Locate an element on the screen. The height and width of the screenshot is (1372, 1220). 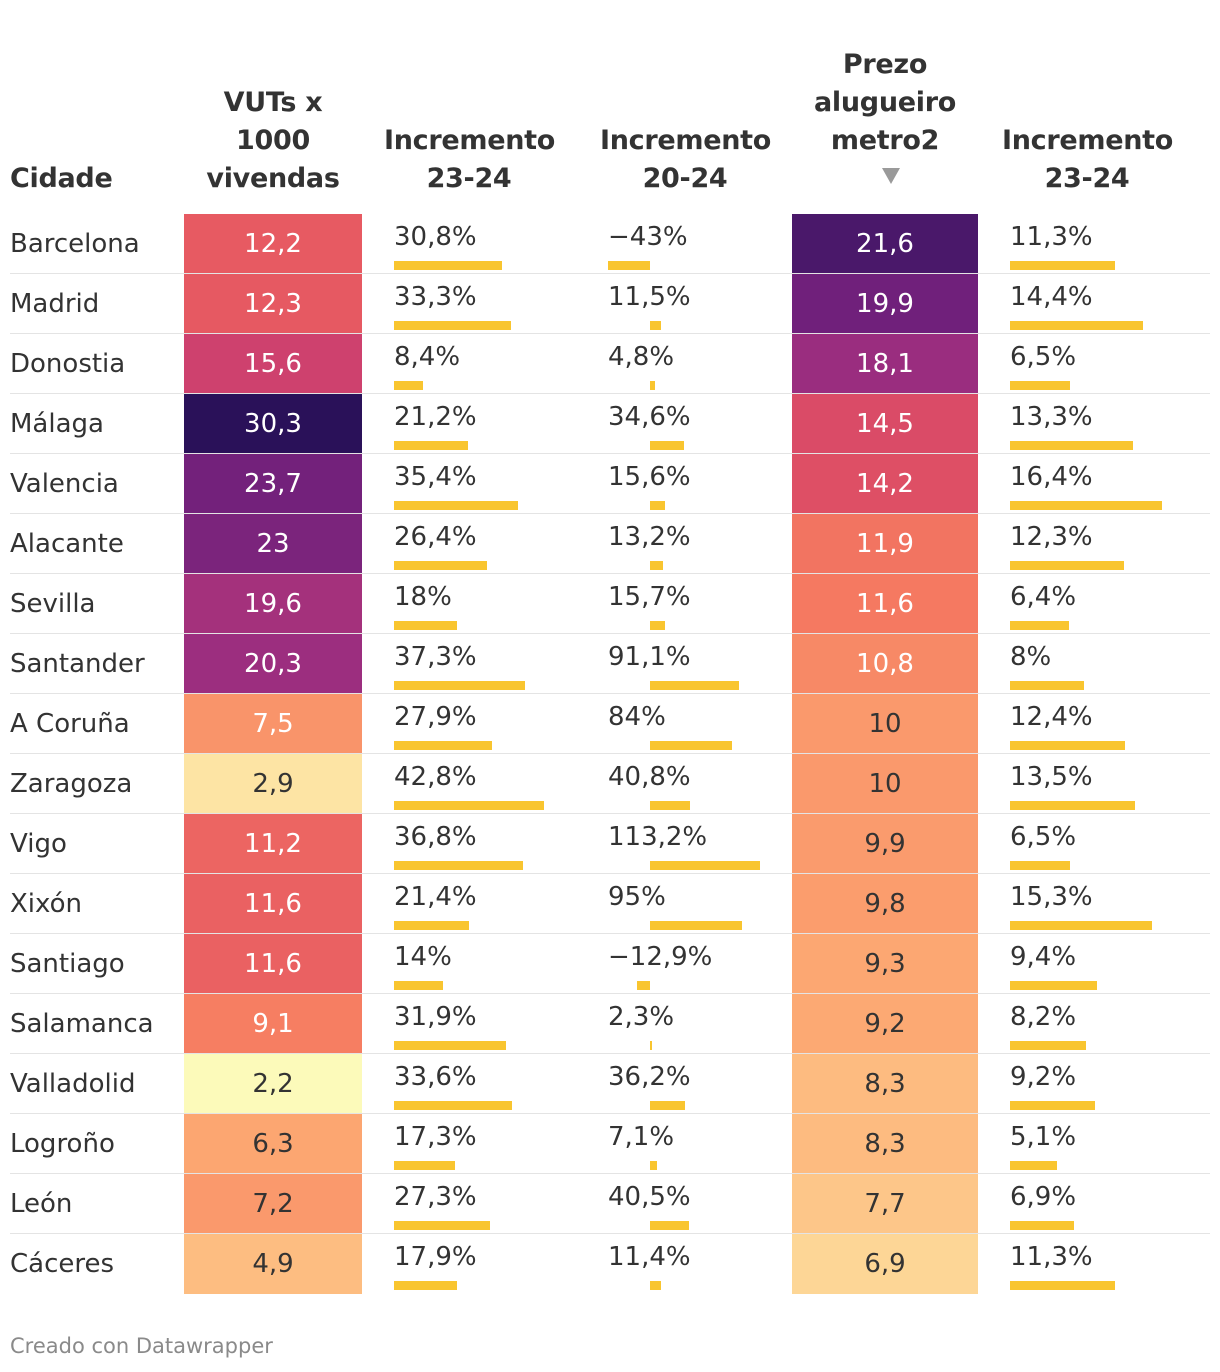
cell-inc1: 31,9% is located at coordinates (435, 1017).